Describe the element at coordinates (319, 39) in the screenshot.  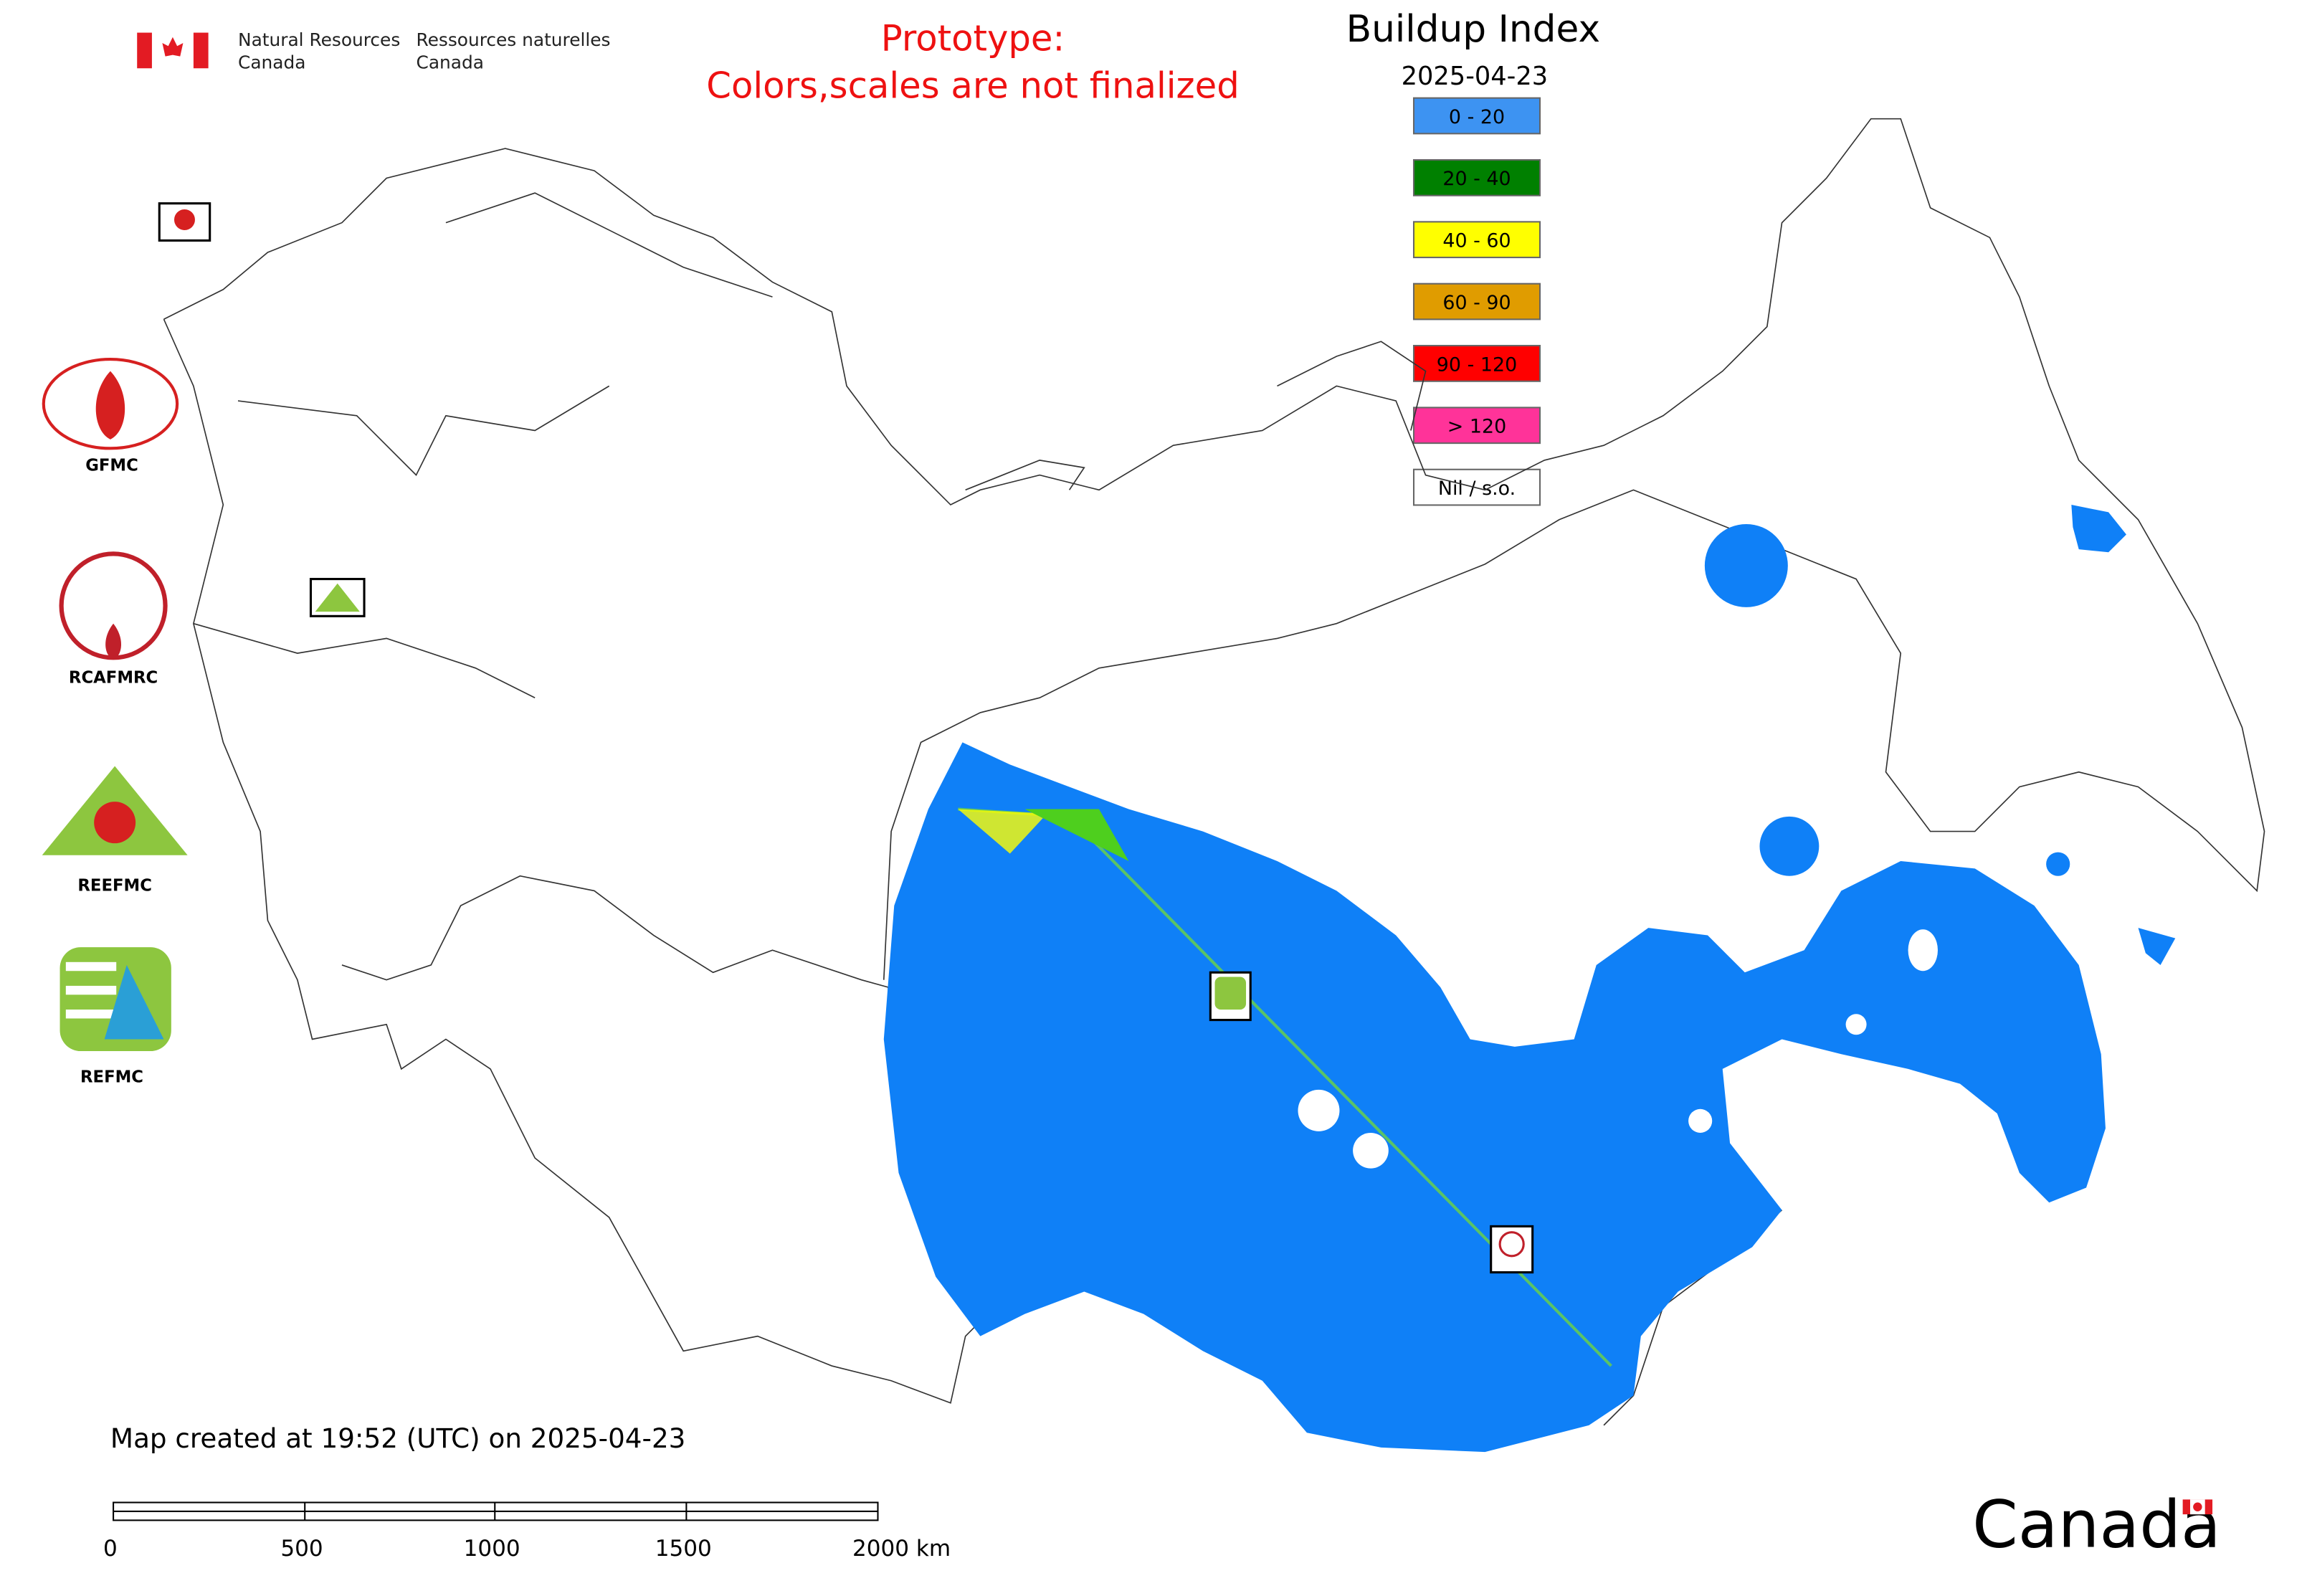
I see `dept-en: Natural Resources` at that location.